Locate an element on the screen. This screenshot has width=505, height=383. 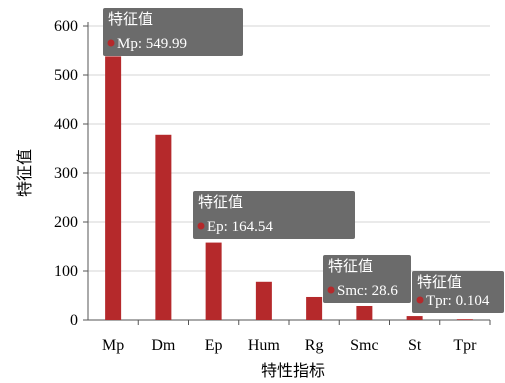
y-tick-label: 300 is located at coordinates (66, 173).